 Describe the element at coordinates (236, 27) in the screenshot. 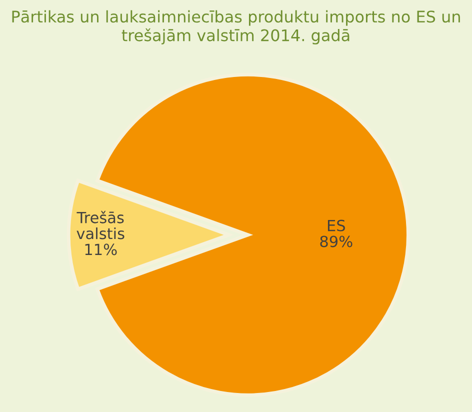

I see `chart-title: Pārtikas un lauksaimniecības produktu imports no ES un trešajām valstīm 2014. gadā` at that location.